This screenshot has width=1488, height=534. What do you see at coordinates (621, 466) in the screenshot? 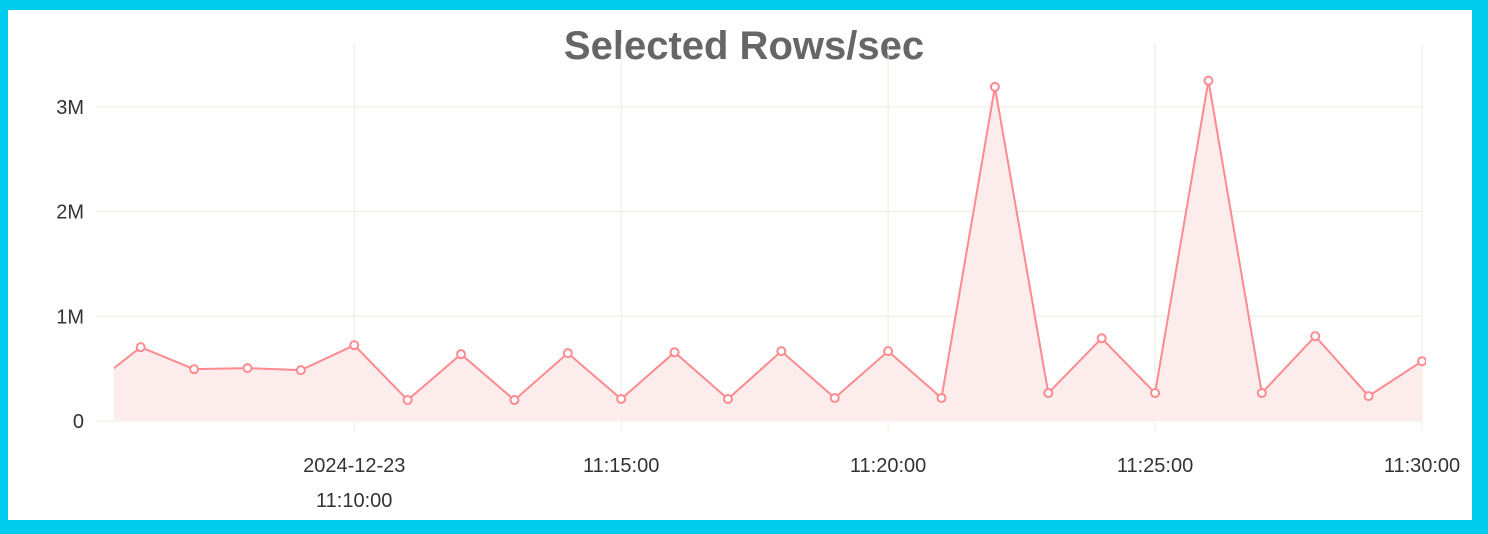
I see `x-tick-label: 11:15:00` at bounding box center [621, 466].